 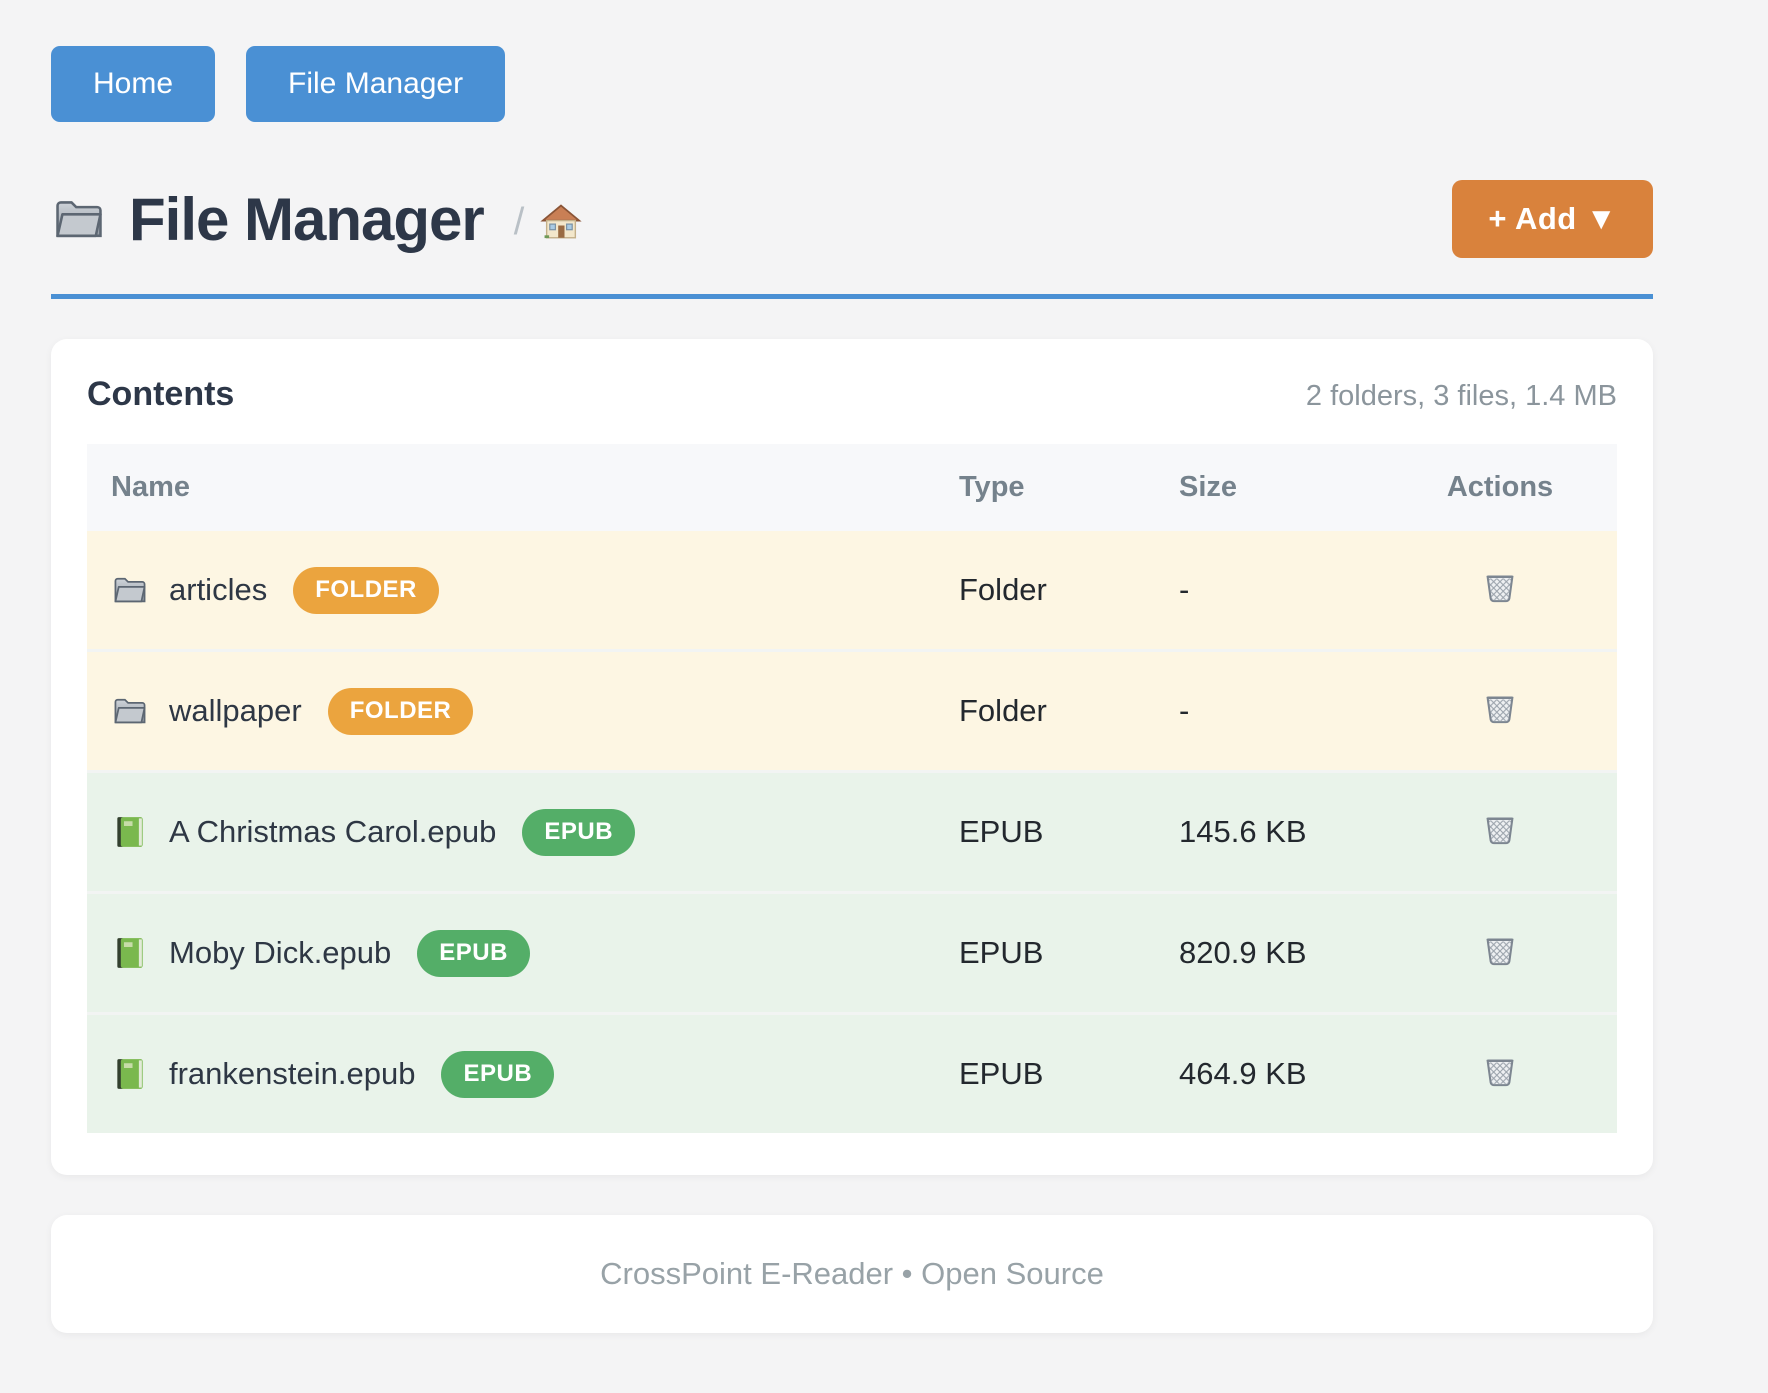 I want to click on top-nav: Home File Manager, so click(x=852, y=84).